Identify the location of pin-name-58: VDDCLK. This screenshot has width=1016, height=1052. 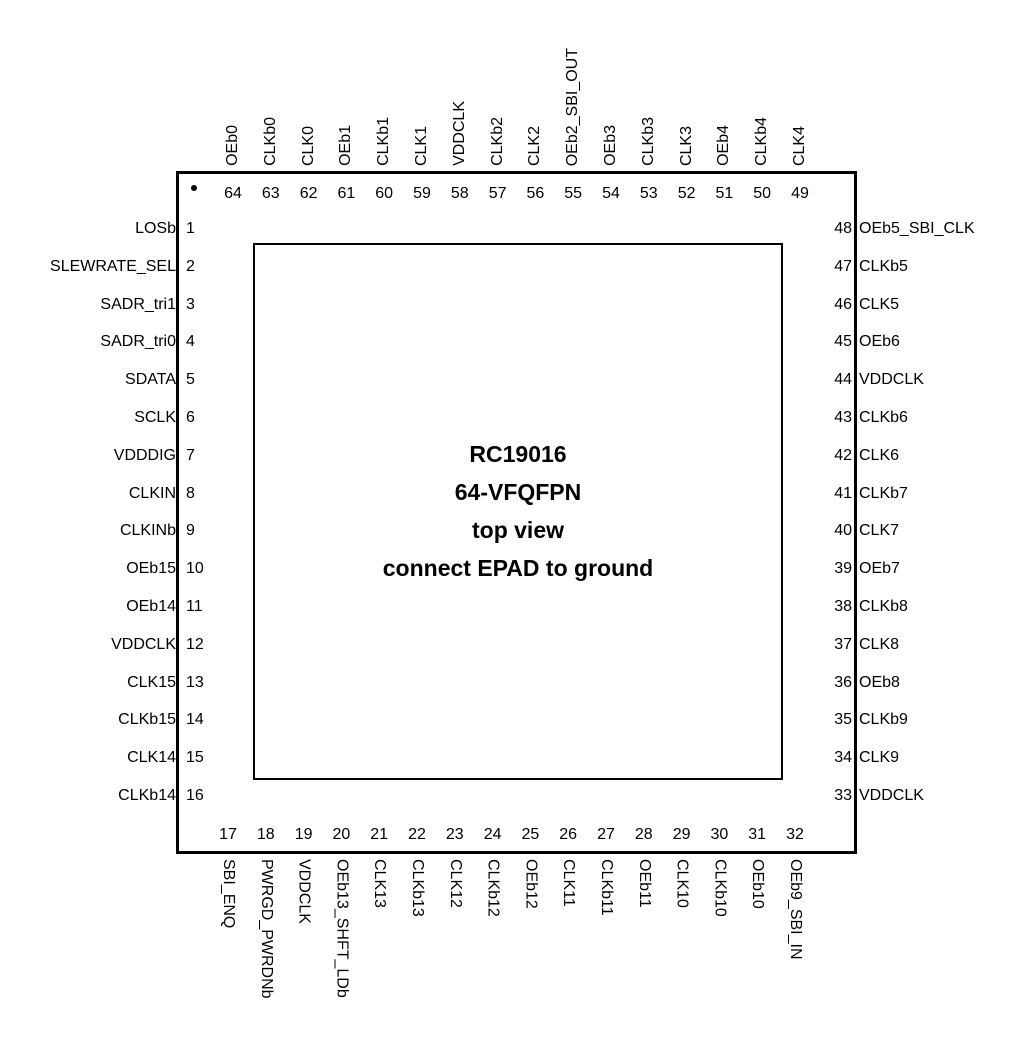
(459, 133).